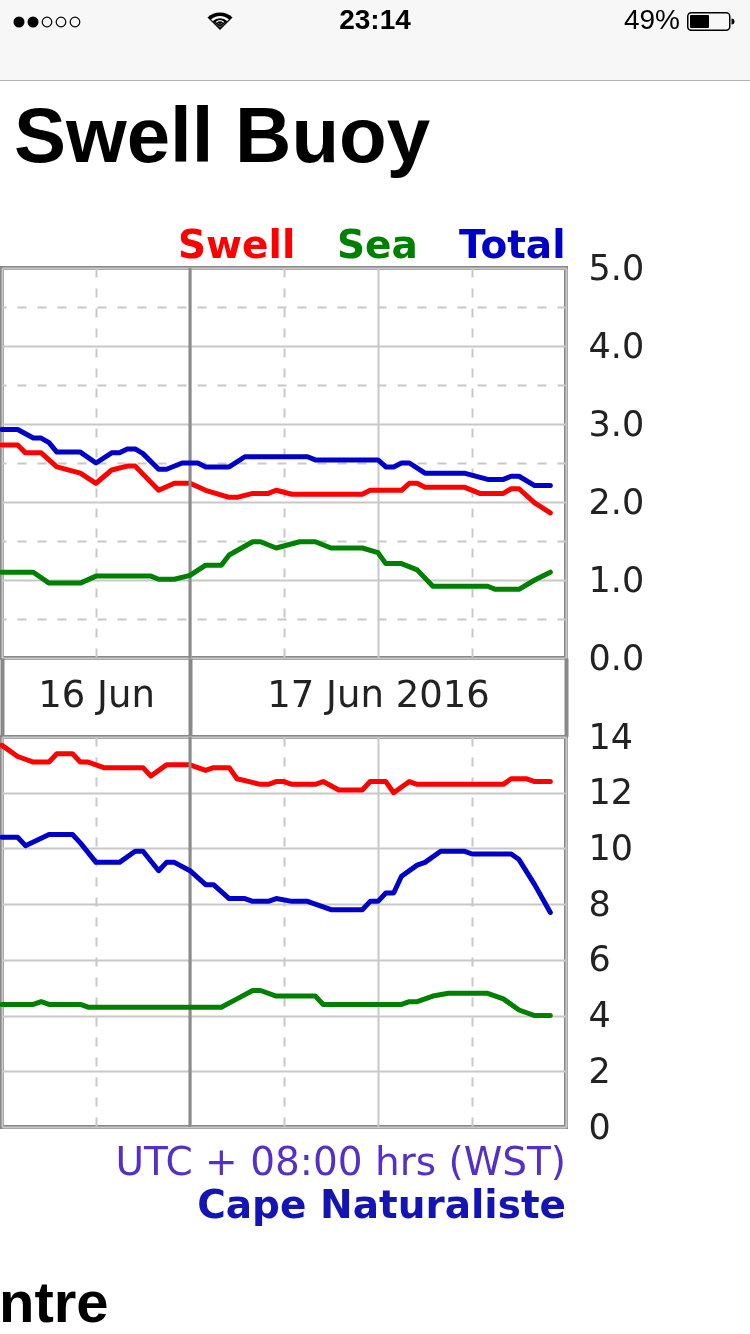 The image size is (750, 1334). What do you see at coordinates (54, 1301) in the screenshot?
I see `text: ntre` at bounding box center [54, 1301].